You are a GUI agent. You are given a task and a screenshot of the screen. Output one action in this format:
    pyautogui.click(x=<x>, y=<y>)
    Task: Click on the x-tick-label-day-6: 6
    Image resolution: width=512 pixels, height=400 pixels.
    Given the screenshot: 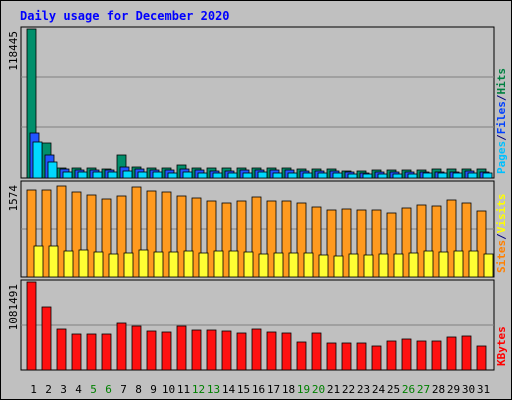 What is the action you would take?
    pyautogui.click(x=108, y=389)
    